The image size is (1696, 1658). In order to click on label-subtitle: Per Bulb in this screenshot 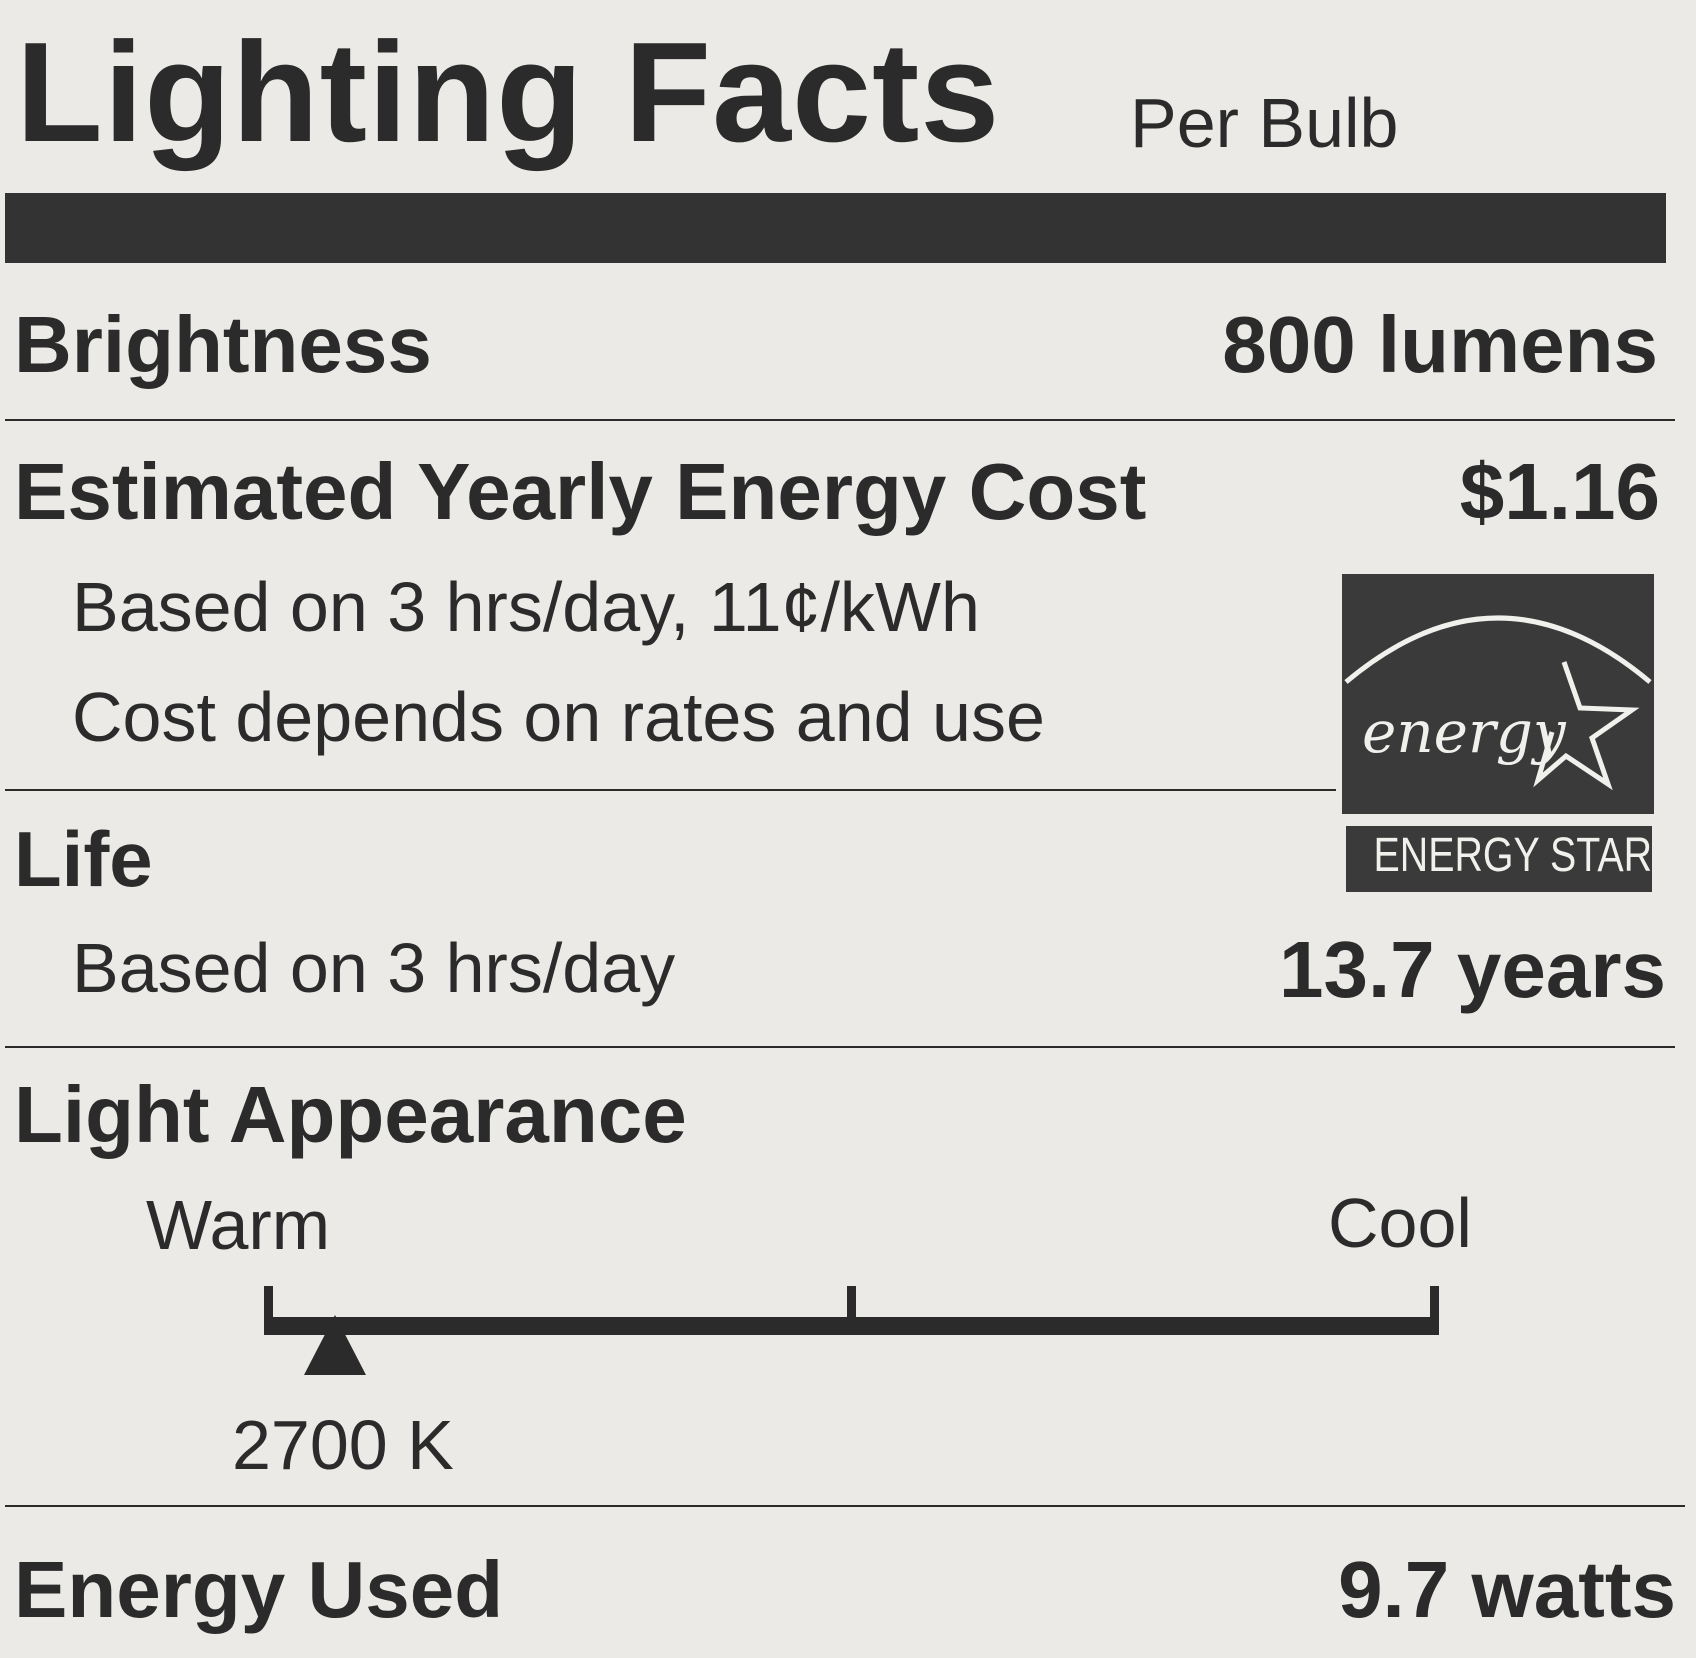, I will do `click(1264, 123)`.